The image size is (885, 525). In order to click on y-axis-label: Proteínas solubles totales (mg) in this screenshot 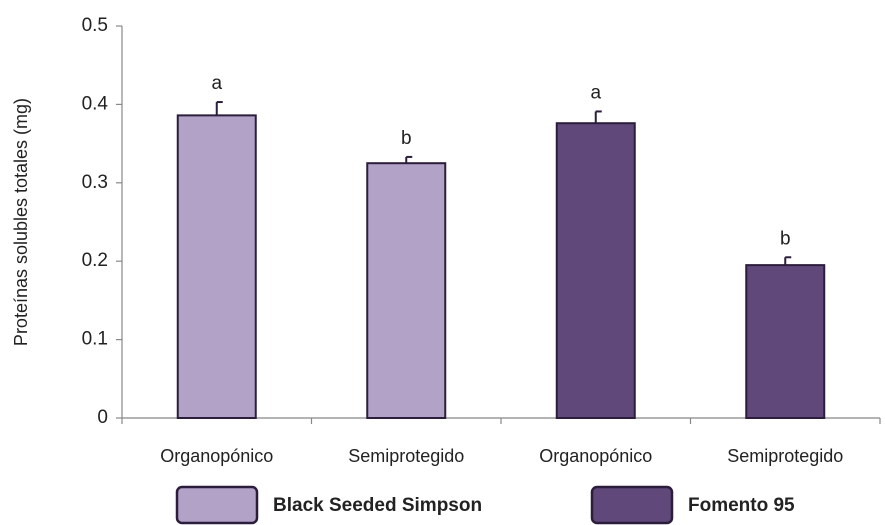, I will do `click(21, 222)`.